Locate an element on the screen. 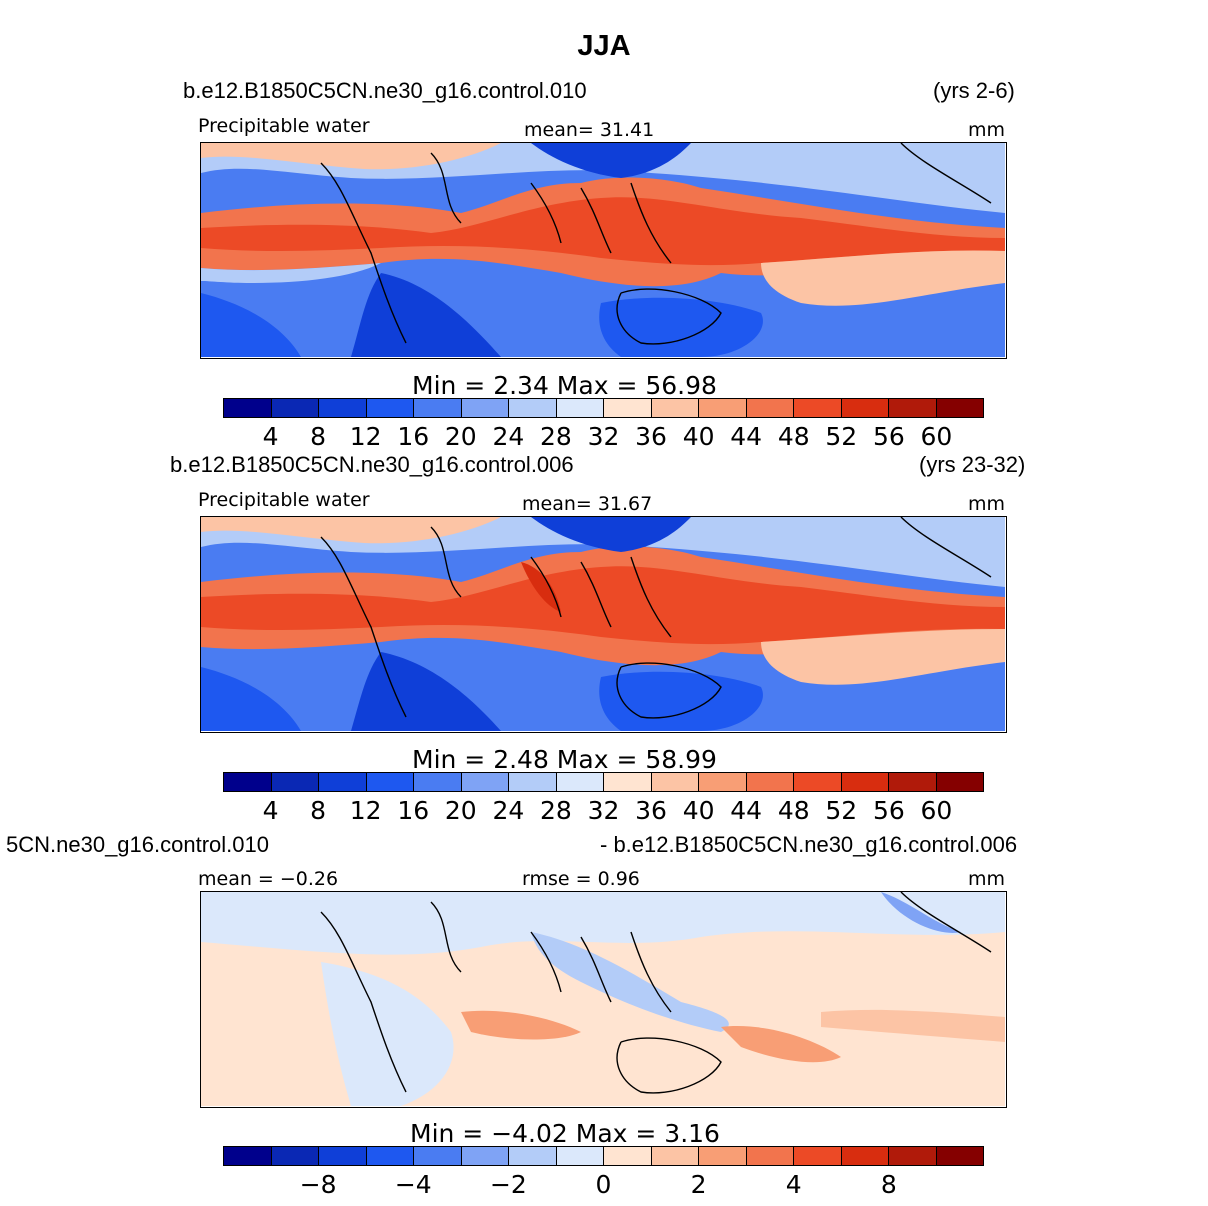  panel2-variable-label: Precipitable water is located at coordinates (284, 500).